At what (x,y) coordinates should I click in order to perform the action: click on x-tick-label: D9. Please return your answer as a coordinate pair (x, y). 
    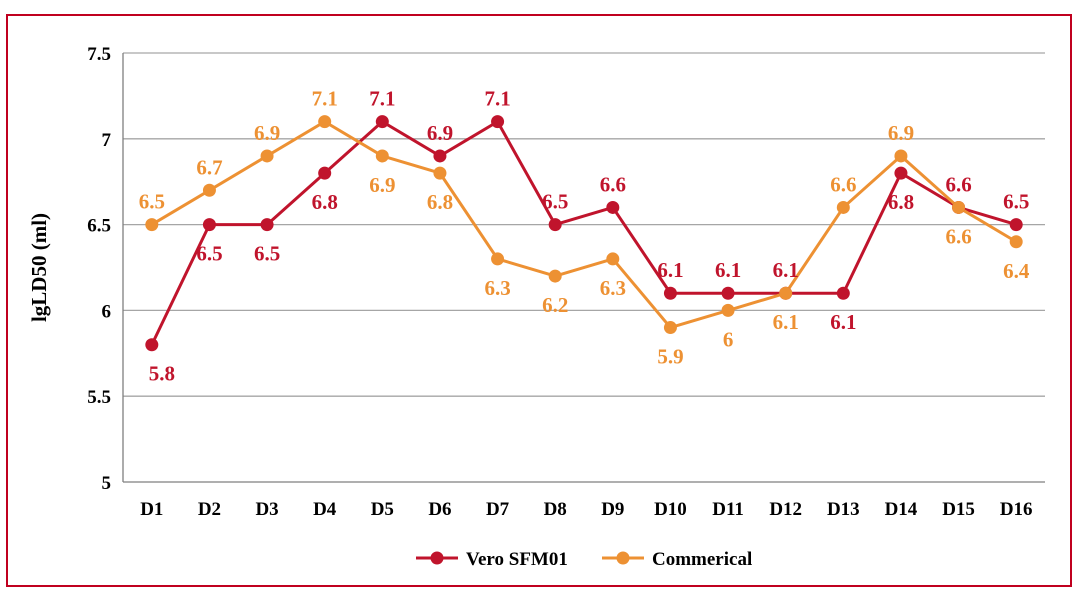
    Looking at the image, I should click on (612, 509).